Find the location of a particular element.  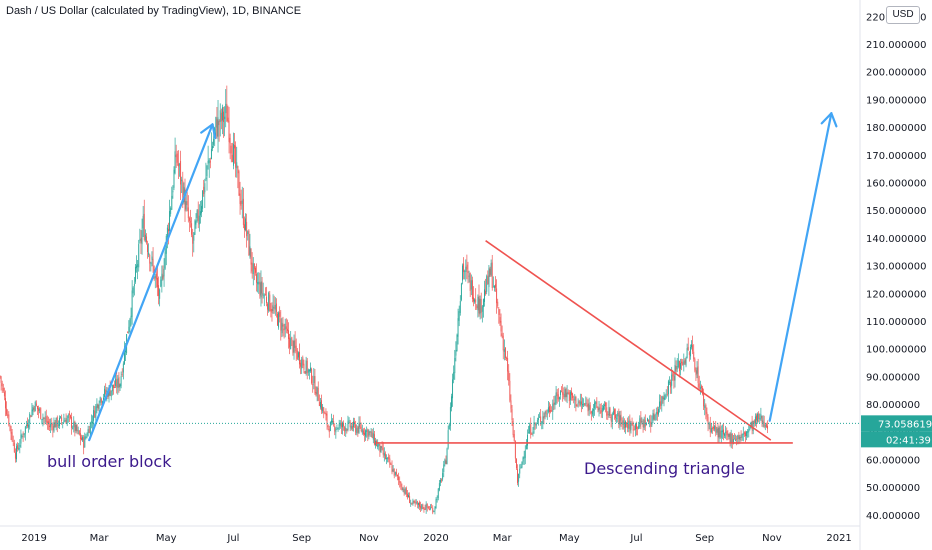

time-tick-label: Jul is located at coordinates (232, 538).